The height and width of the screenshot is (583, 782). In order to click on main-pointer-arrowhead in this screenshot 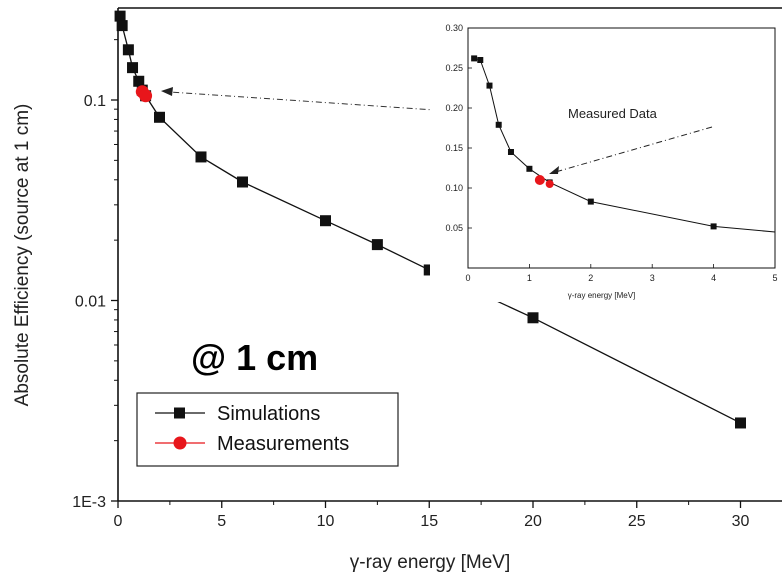, I will do `click(167, 91)`.